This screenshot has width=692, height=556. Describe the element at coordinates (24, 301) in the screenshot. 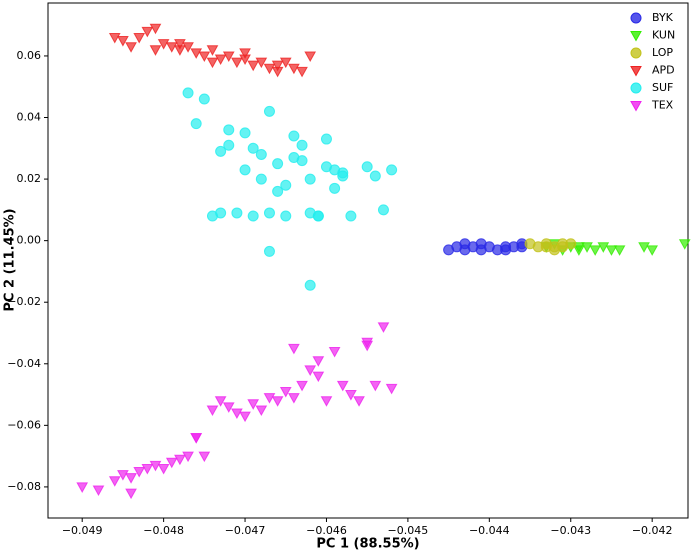

I see `y-tick-label: −0.02` at that location.